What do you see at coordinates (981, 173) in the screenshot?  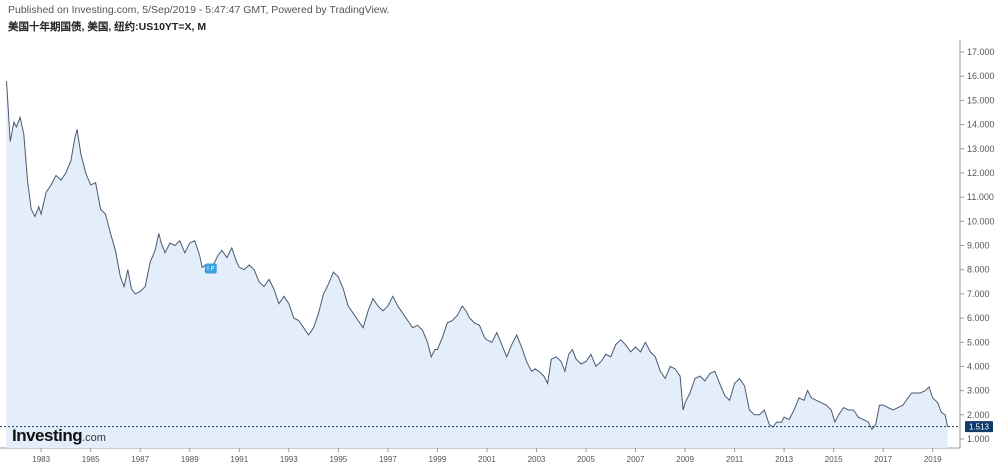 I see `y-tick-label: 12.000` at bounding box center [981, 173].